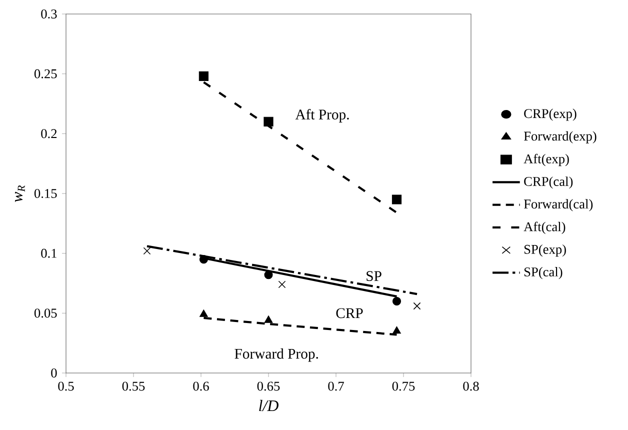 This screenshot has width=628, height=430. I want to click on y-tick-label: 0, so click(54, 373).